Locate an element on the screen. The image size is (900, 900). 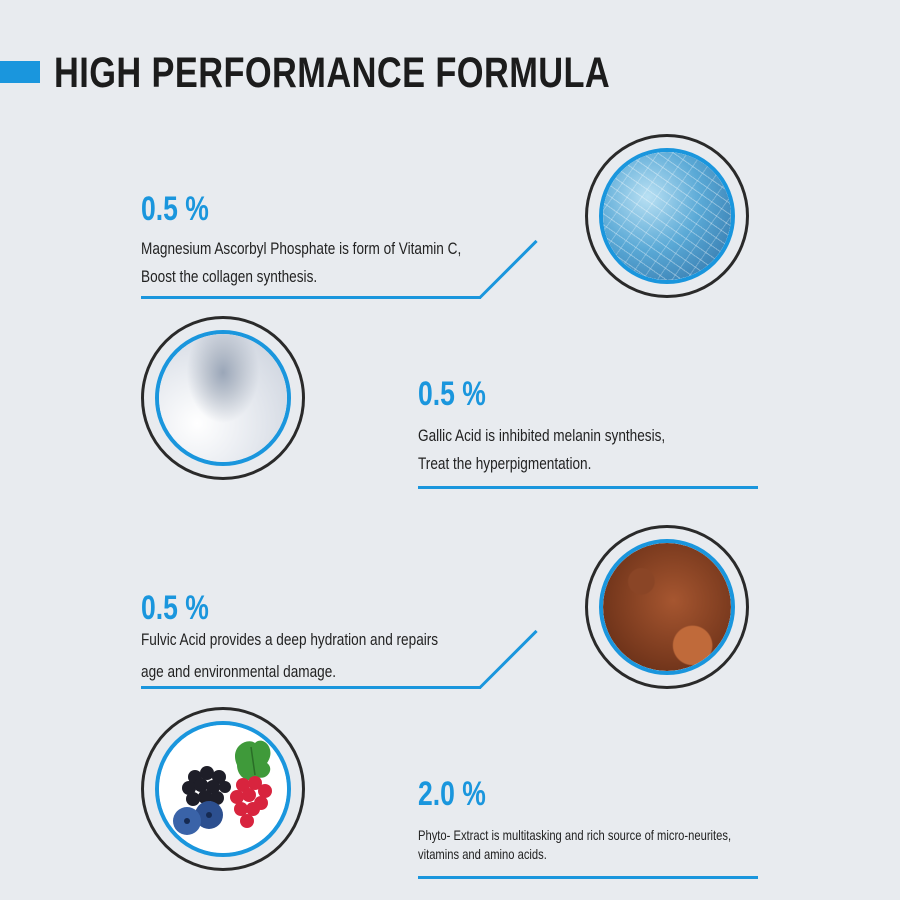
ingredient-2-underline is located at coordinates (588, 487).